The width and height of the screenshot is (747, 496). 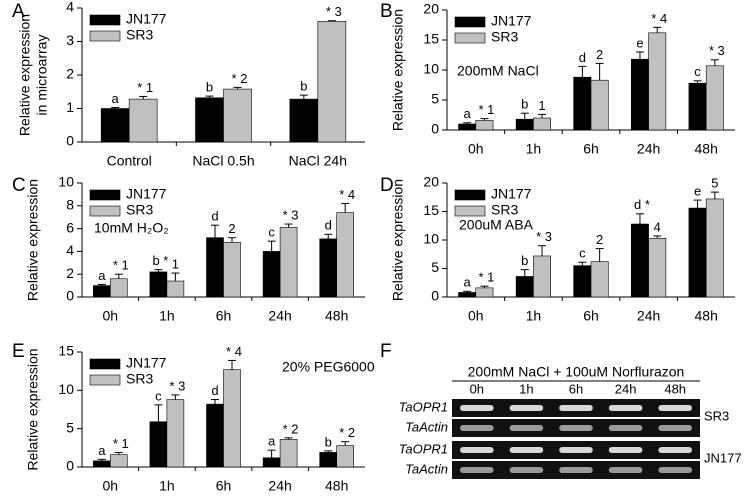 What do you see at coordinates (714, 183) in the screenshot?
I see `annotation: 5` at bounding box center [714, 183].